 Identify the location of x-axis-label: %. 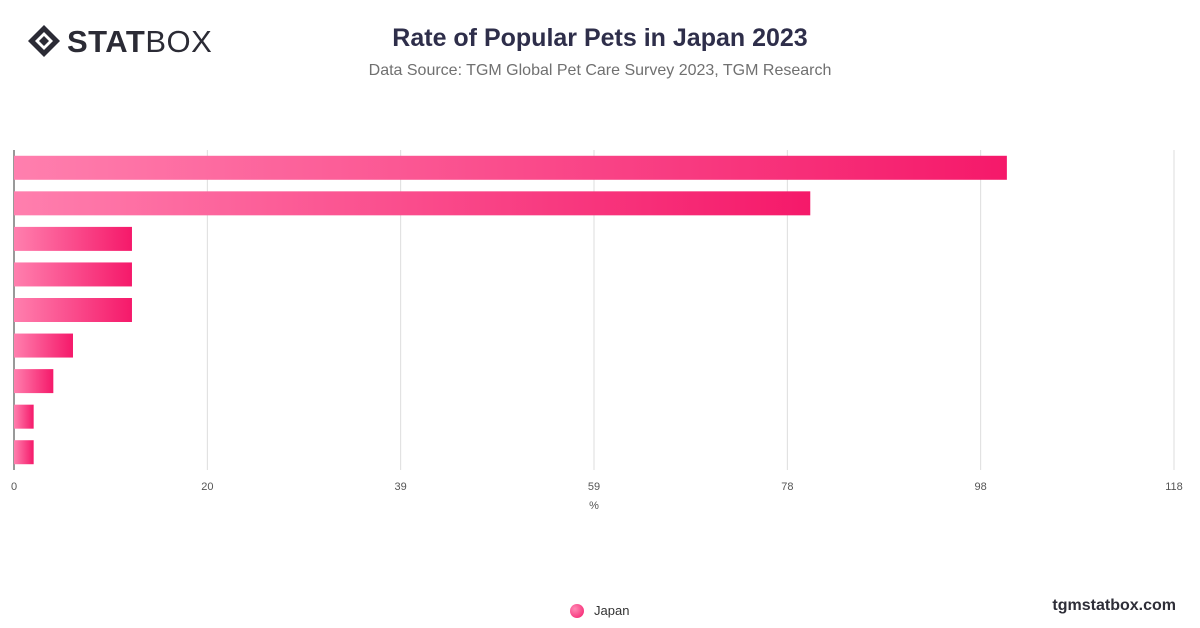
(594, 506).